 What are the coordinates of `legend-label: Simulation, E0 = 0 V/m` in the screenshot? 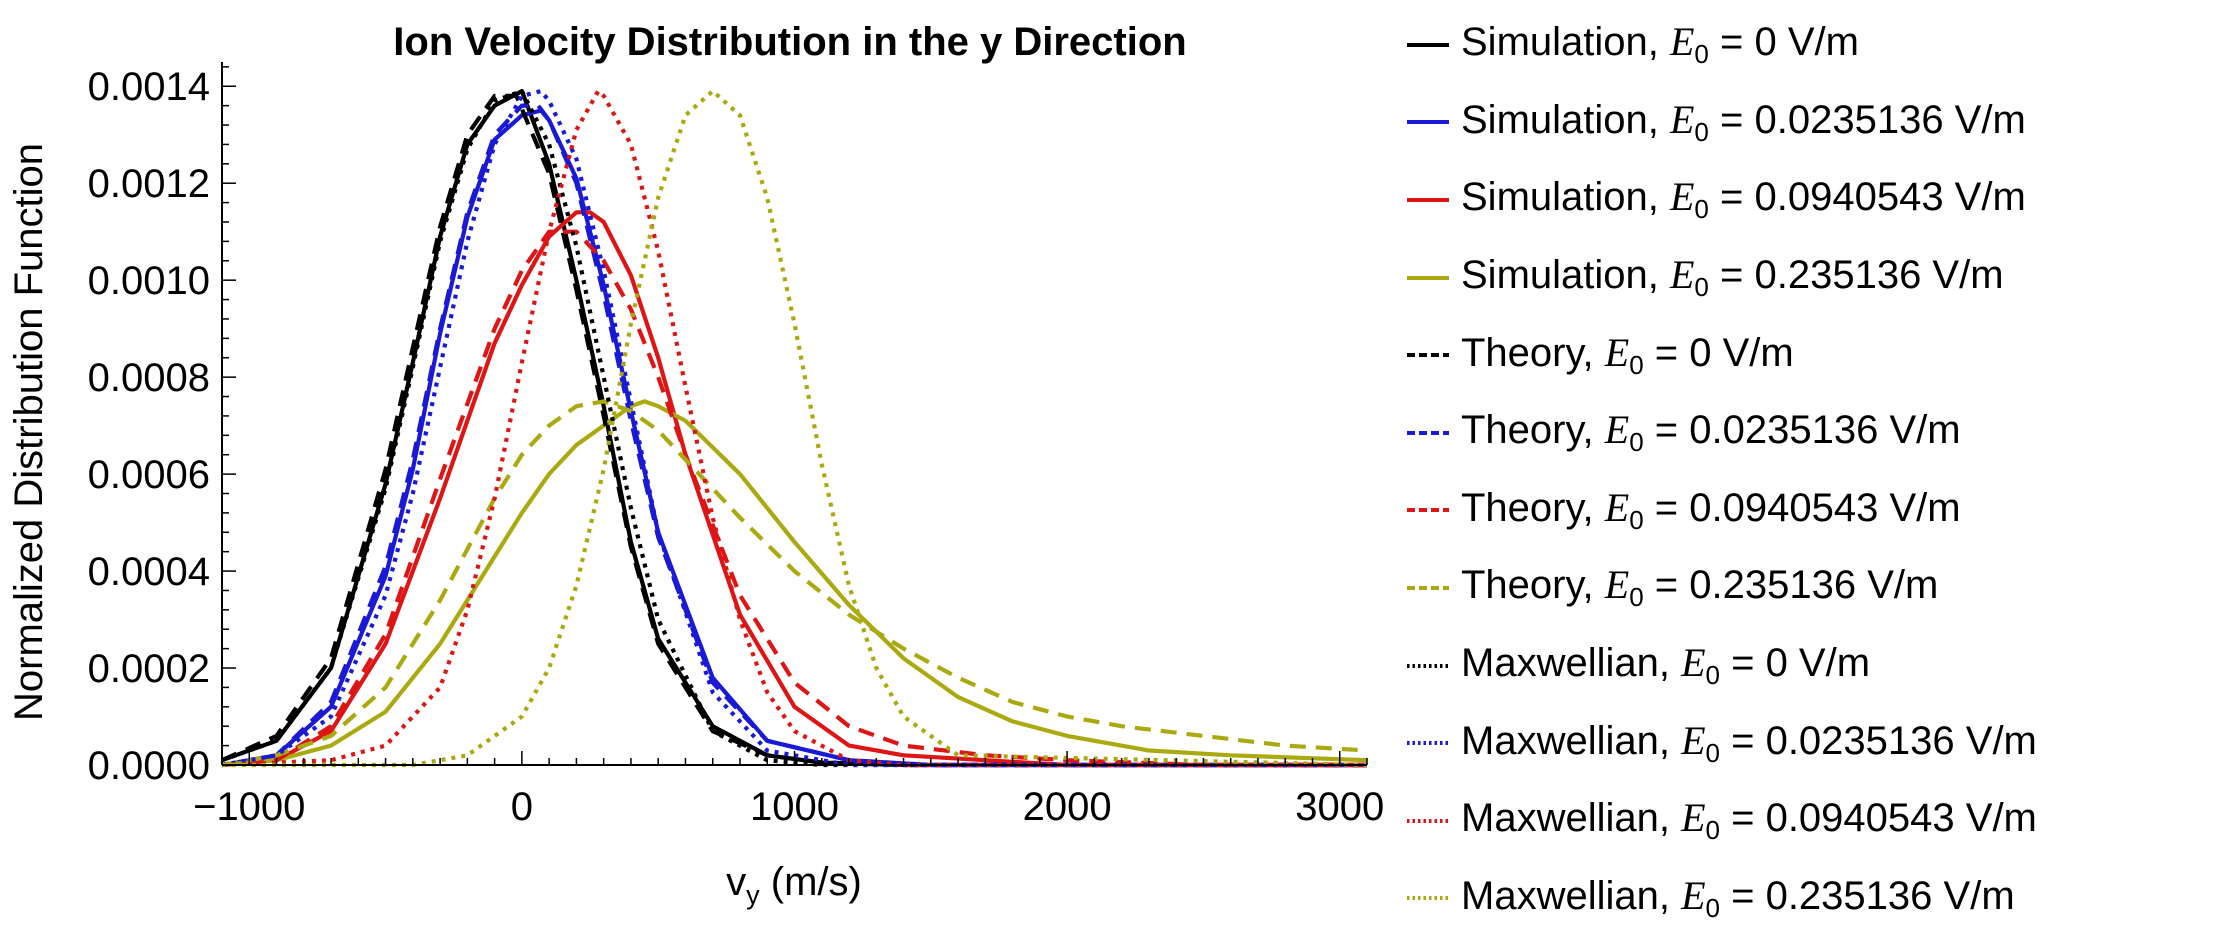 It's located at (1660, 44).